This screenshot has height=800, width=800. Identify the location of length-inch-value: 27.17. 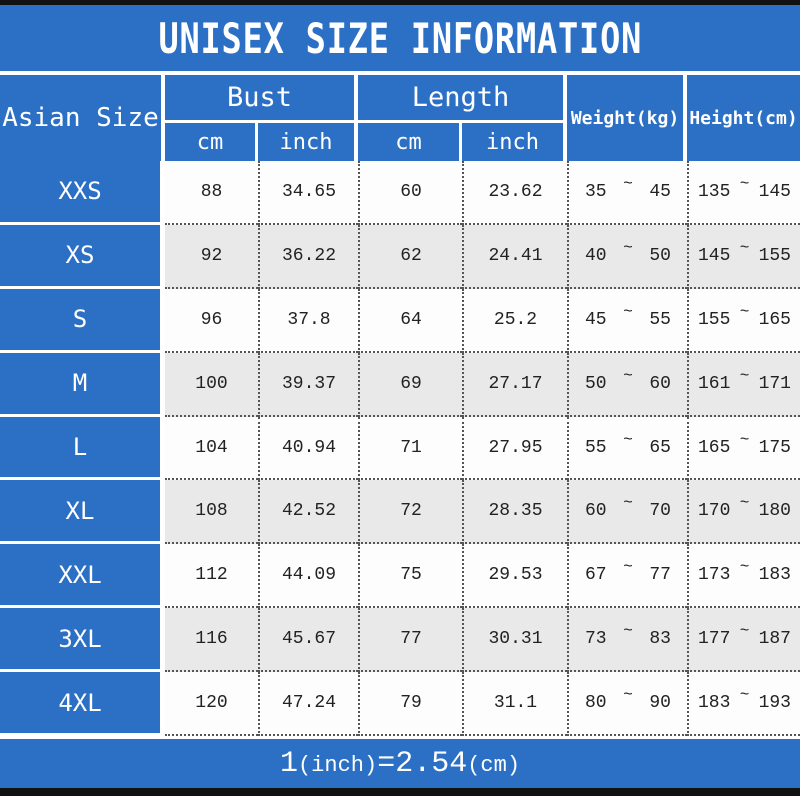
(514, 384).